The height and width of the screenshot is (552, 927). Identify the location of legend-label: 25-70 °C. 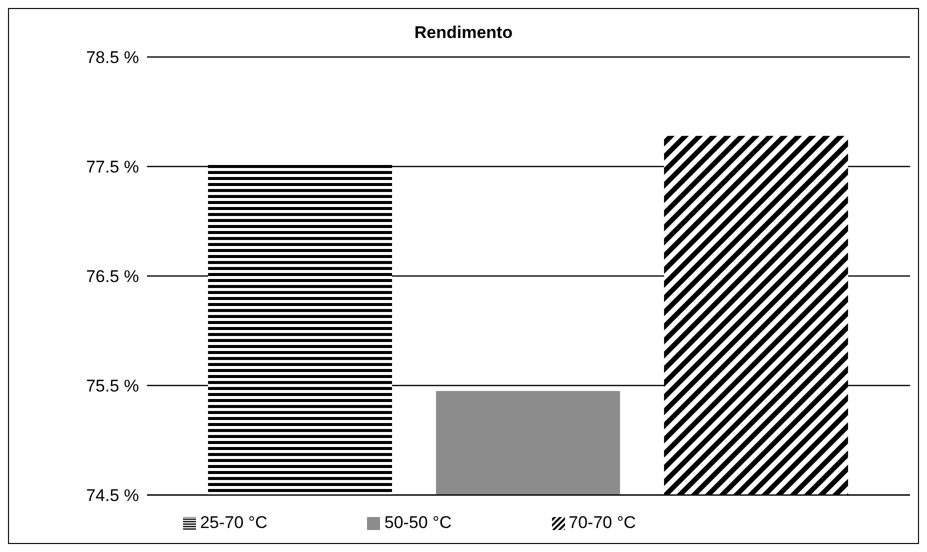
(234, 522).